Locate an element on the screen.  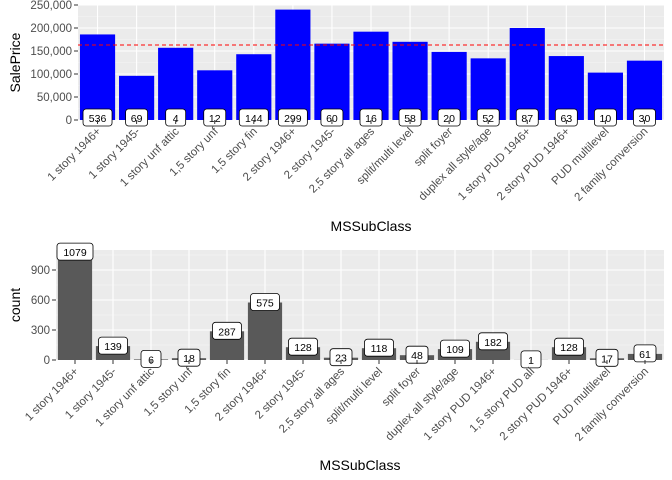
data-label: 182 is located at coordinates (493, 341).